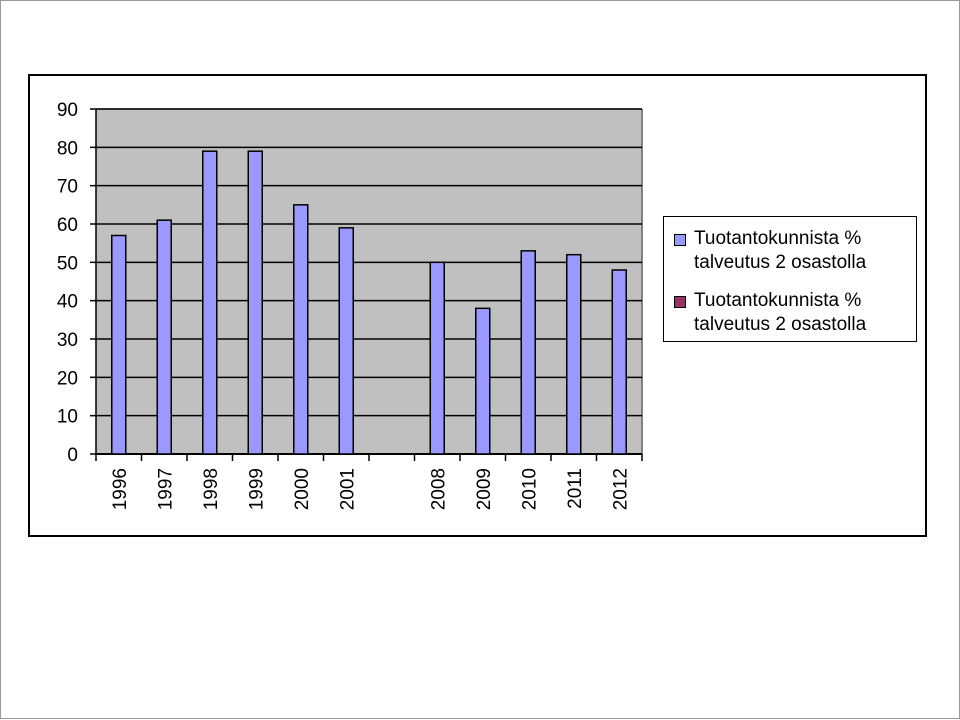 Image resolution: width=960 pixels, height=720 pixels. What do you see at coordinates (165, 489) in the screenshot?
I see `x-tick-label: 1997` at bounding box center [165, 489].